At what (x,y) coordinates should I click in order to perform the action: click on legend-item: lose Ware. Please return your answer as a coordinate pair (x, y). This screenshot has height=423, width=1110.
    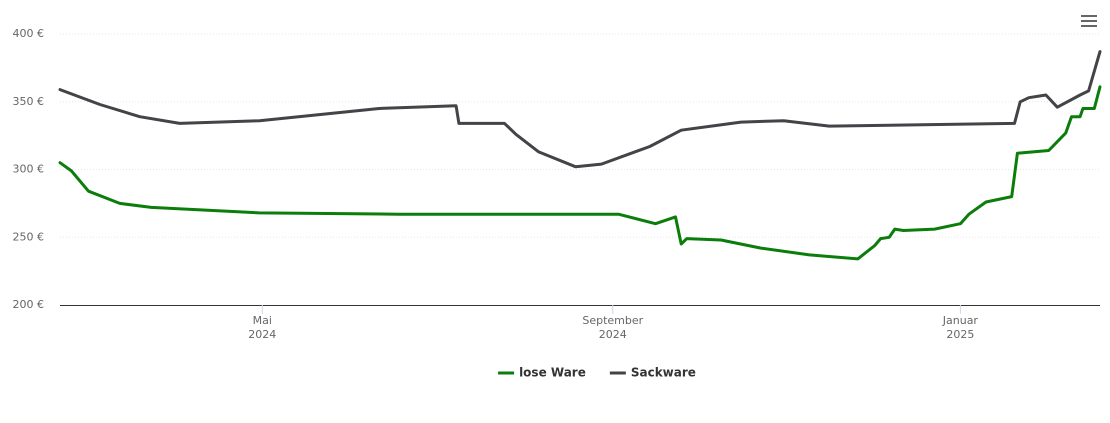
    Looking at the image, I should click on (542, 373).